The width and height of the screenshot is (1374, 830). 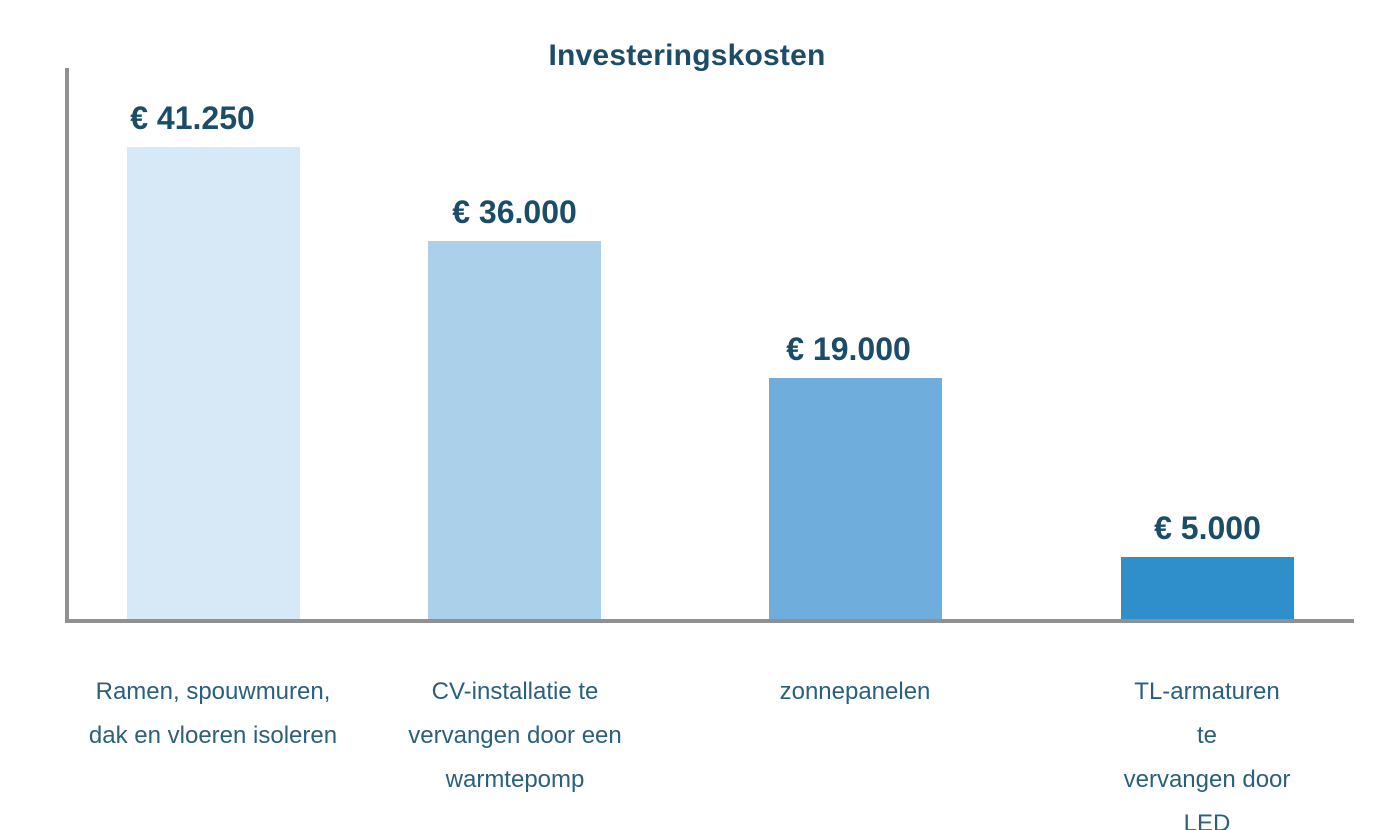 I want to click on bar-isolatie, so click(x=213, y=383).